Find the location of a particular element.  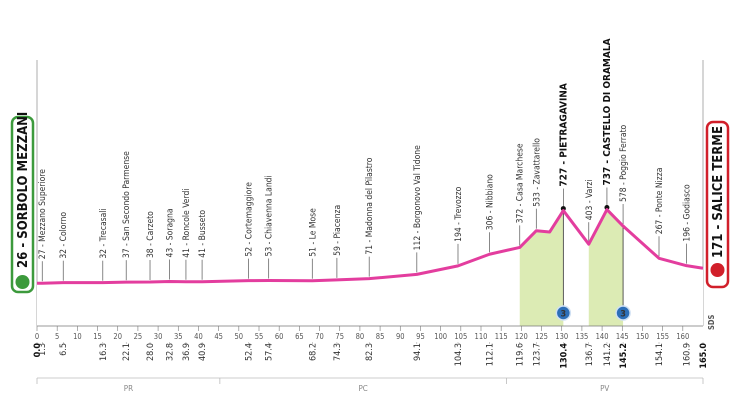

waypoint-label: 533 - Zavattarello is located at coordinates (537, 172).